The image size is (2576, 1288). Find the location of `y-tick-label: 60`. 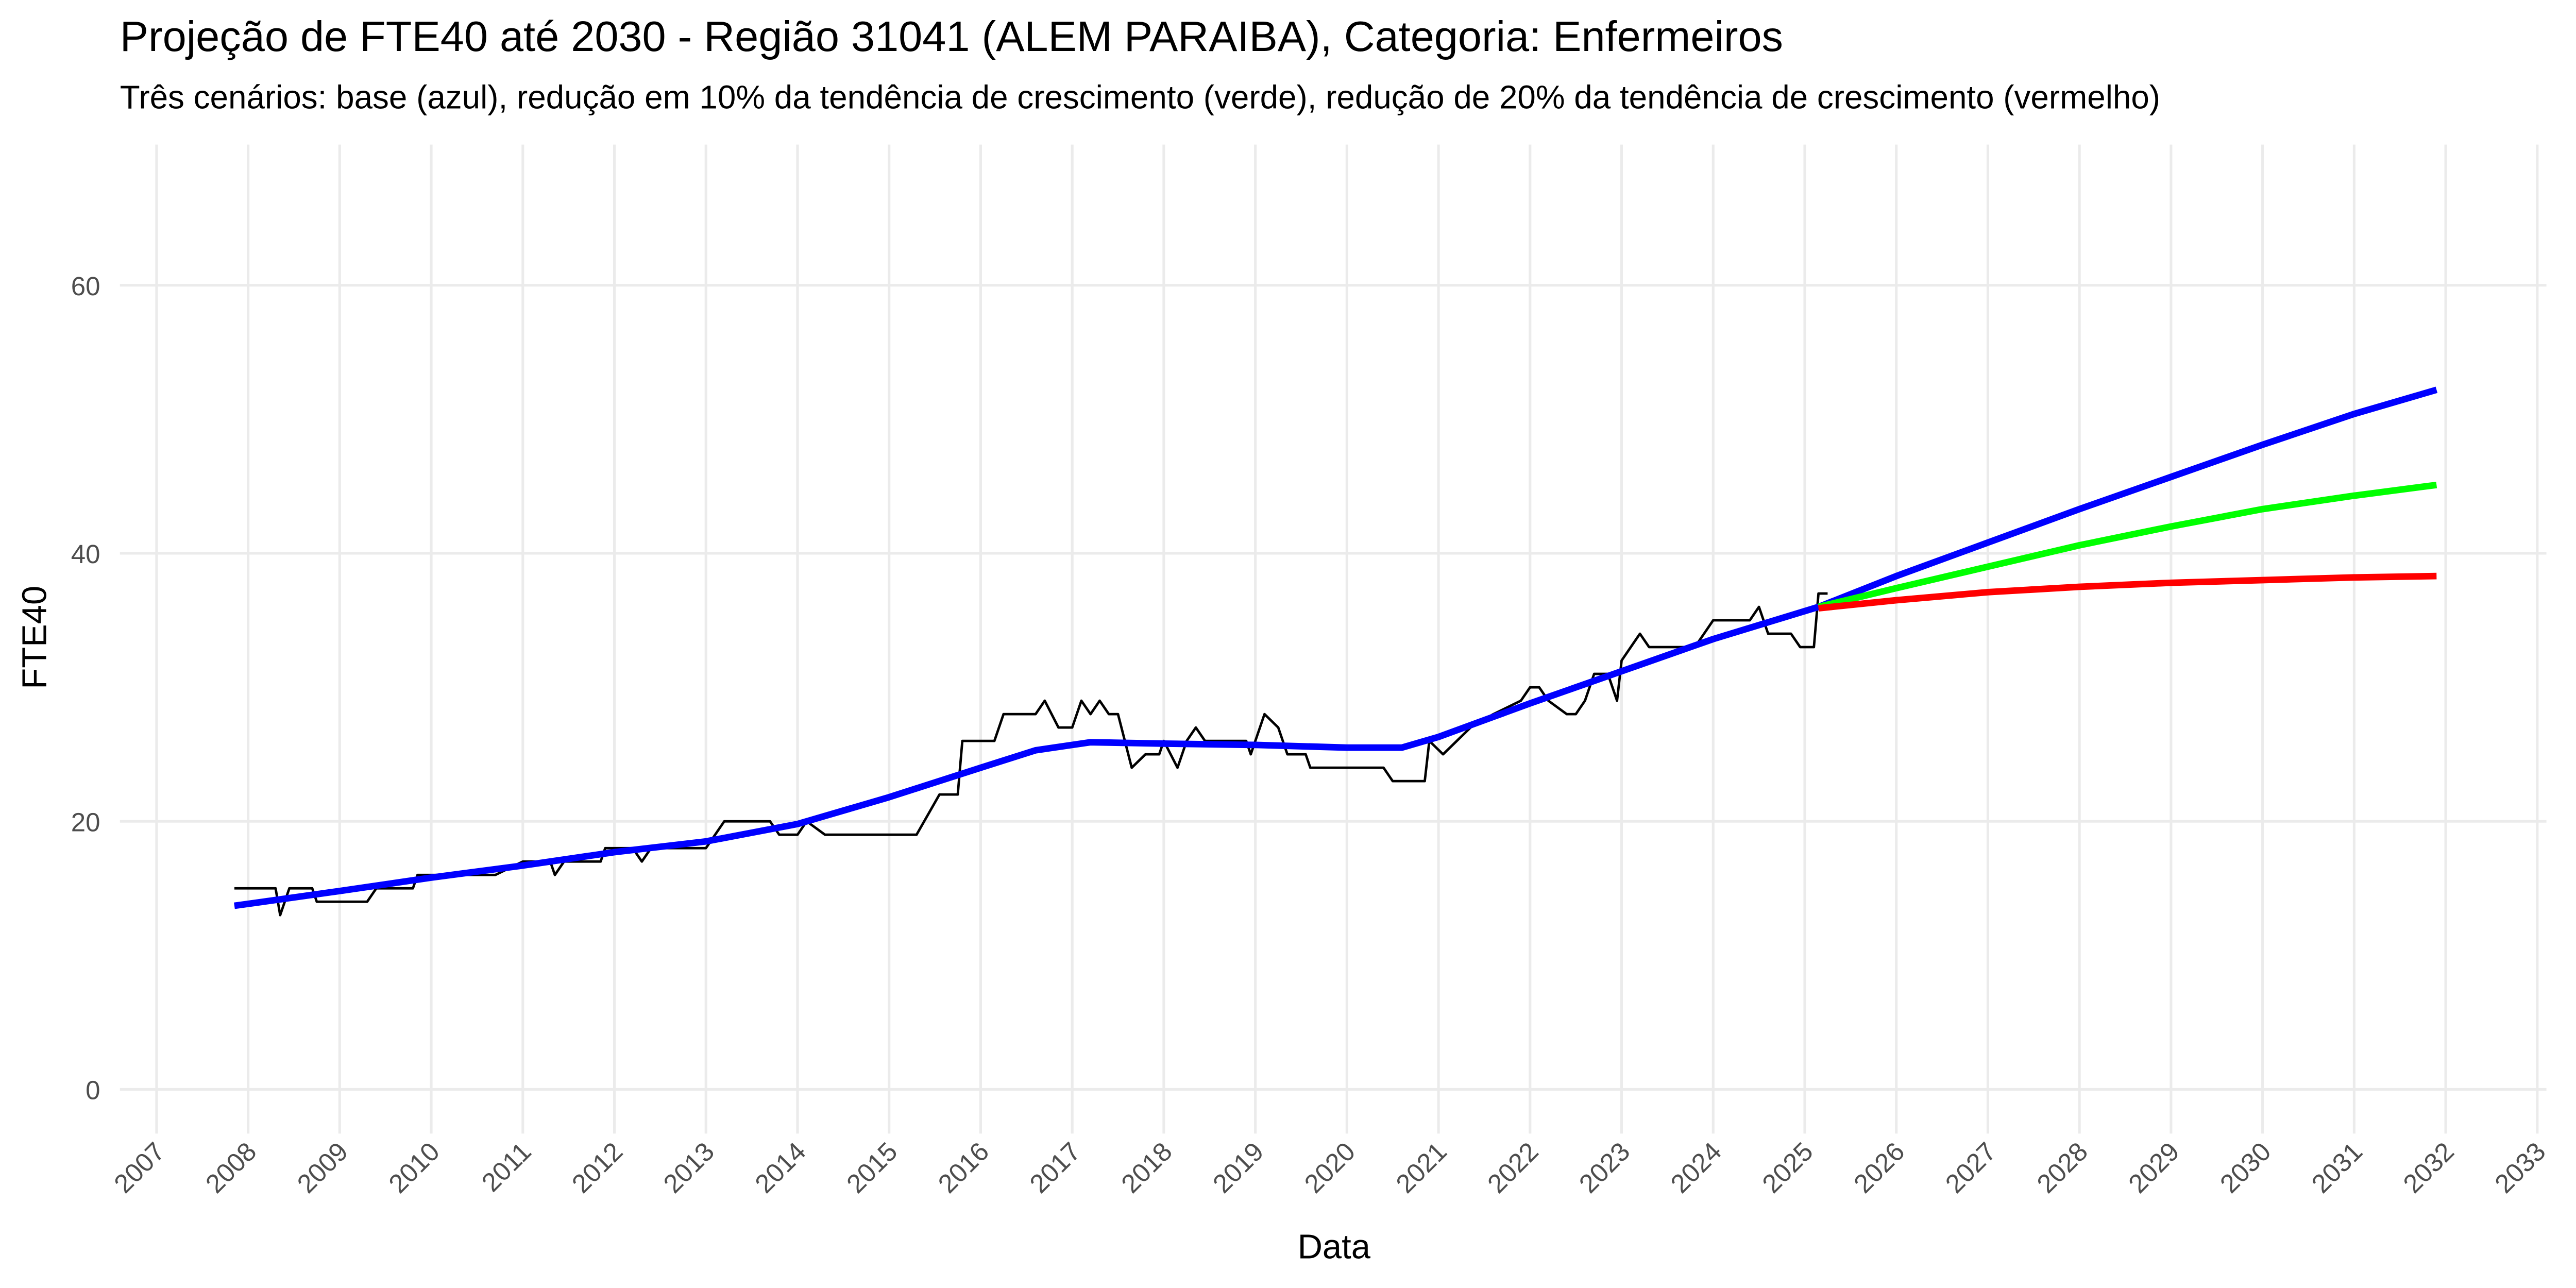

y-tick-label: 60 is located at coordinates (85, 286).